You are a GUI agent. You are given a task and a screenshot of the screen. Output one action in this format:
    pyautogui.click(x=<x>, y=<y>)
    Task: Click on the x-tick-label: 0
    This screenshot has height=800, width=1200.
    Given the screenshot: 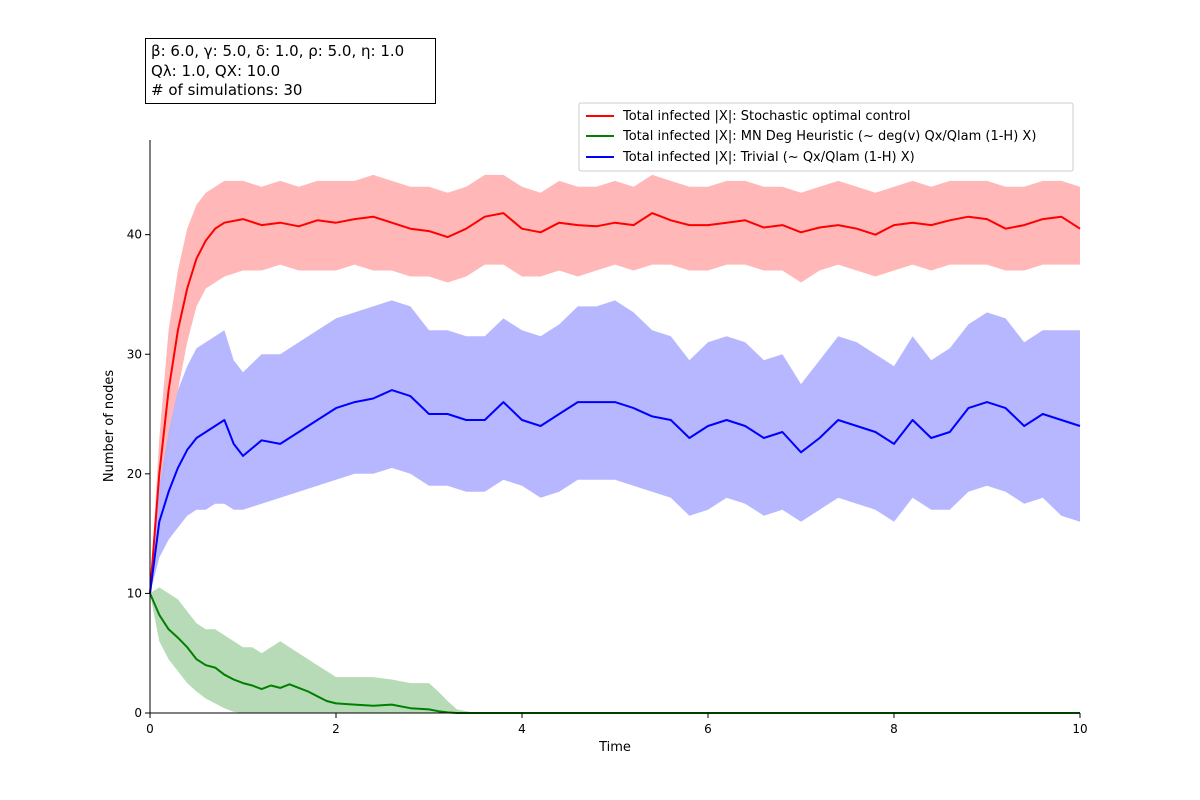 What is the action you would take?
    pyautogui.click(x=150, y=729)
    